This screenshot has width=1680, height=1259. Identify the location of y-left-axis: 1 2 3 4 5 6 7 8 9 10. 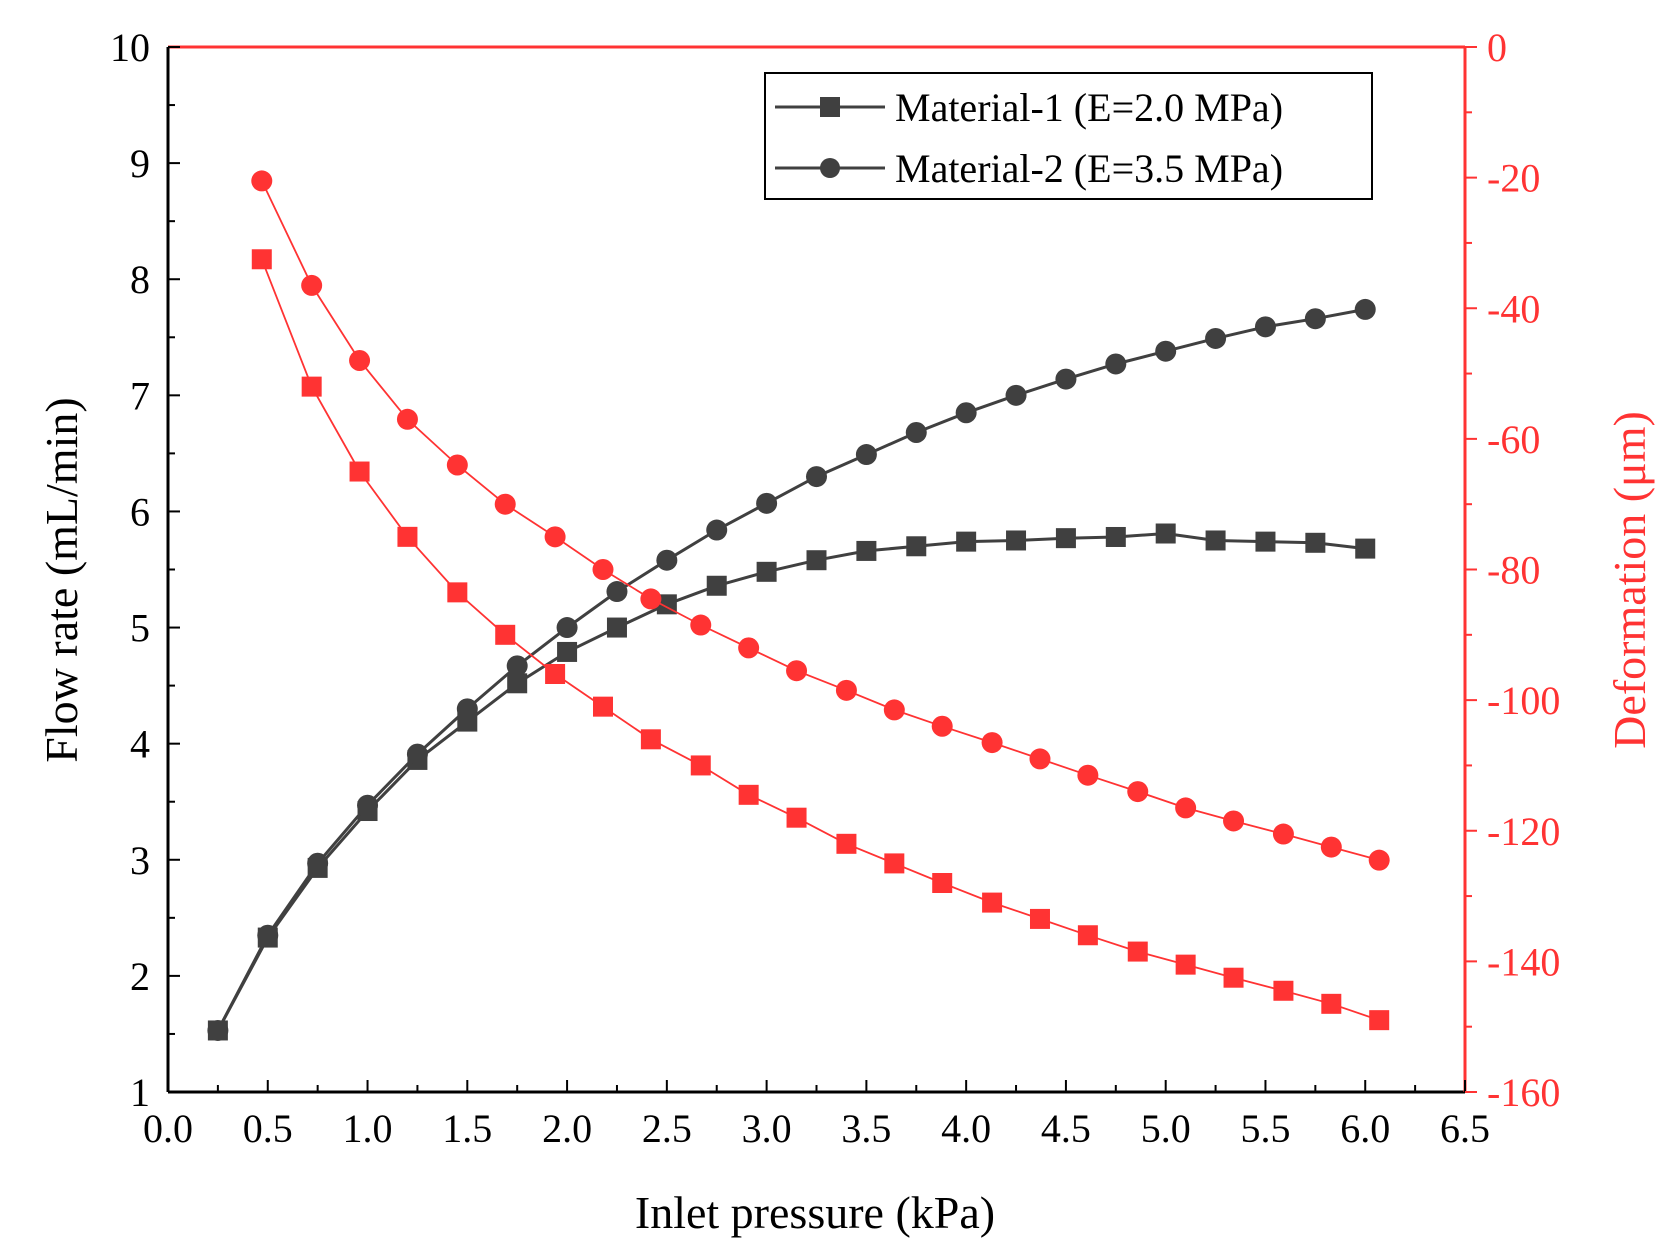
(145, 570).